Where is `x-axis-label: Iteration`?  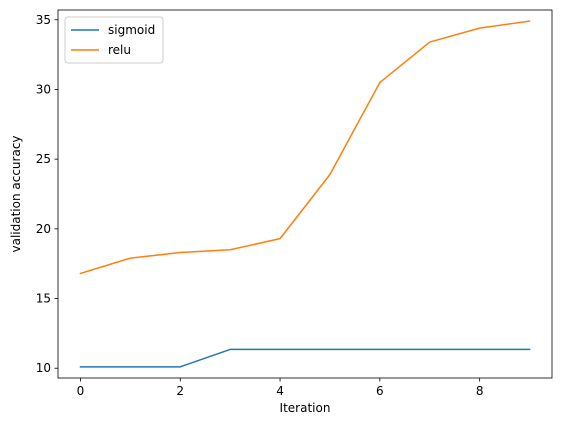
x-axis-label: Iteration is located at coordinates (305, 408).